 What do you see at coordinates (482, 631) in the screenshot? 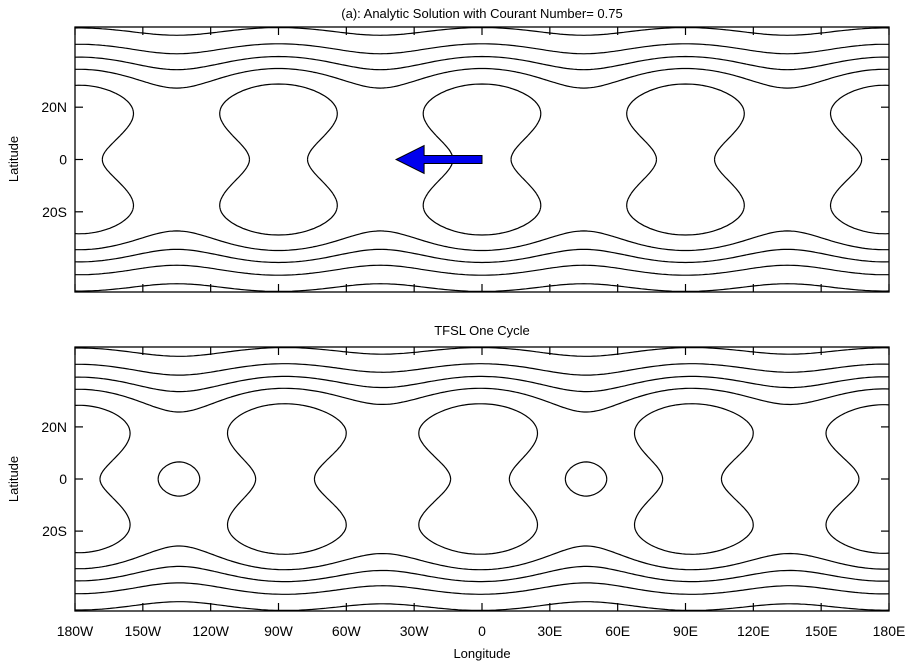
I see `x-tick-label: 0` at bounding box center [482, 631].